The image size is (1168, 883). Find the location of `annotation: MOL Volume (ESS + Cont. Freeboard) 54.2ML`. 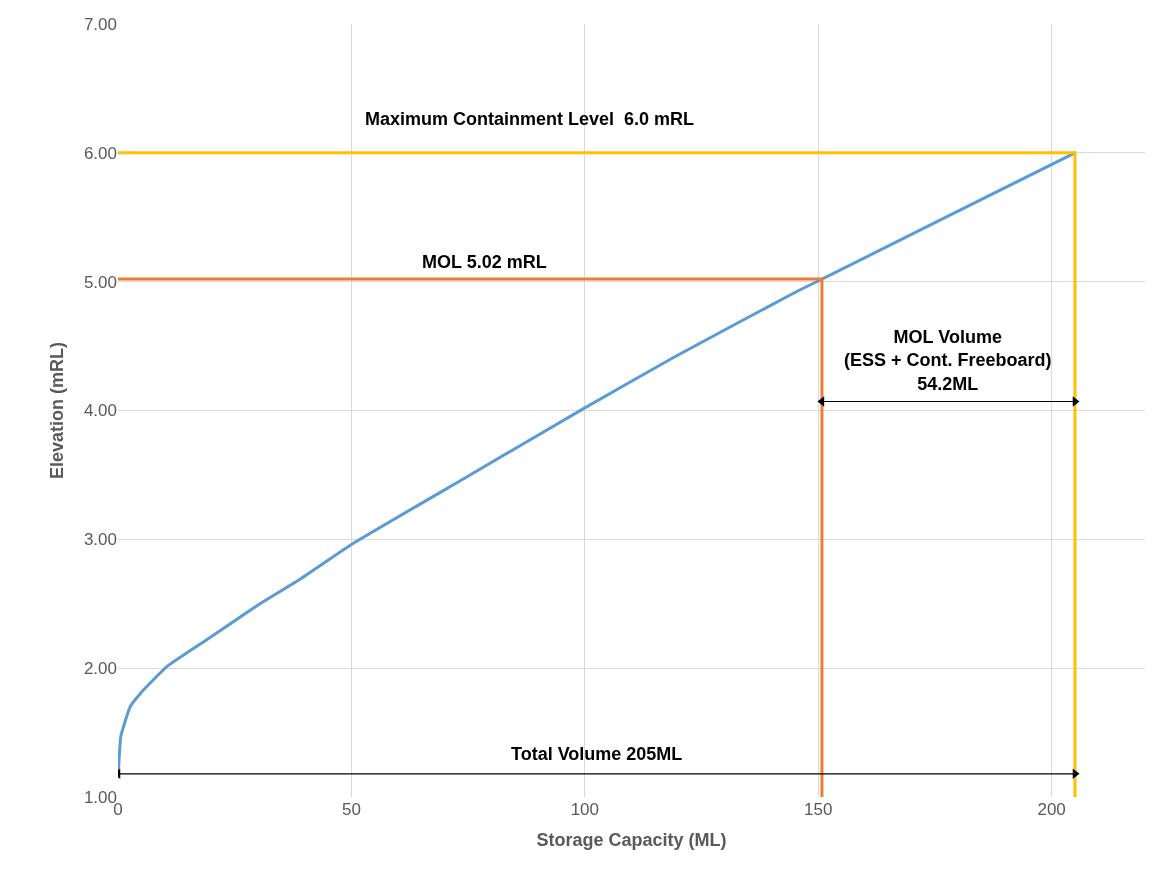

annotation: MOL Volume (ESS + Cont. Freeboard) 54.2ML is located at coordinates (948, 360).